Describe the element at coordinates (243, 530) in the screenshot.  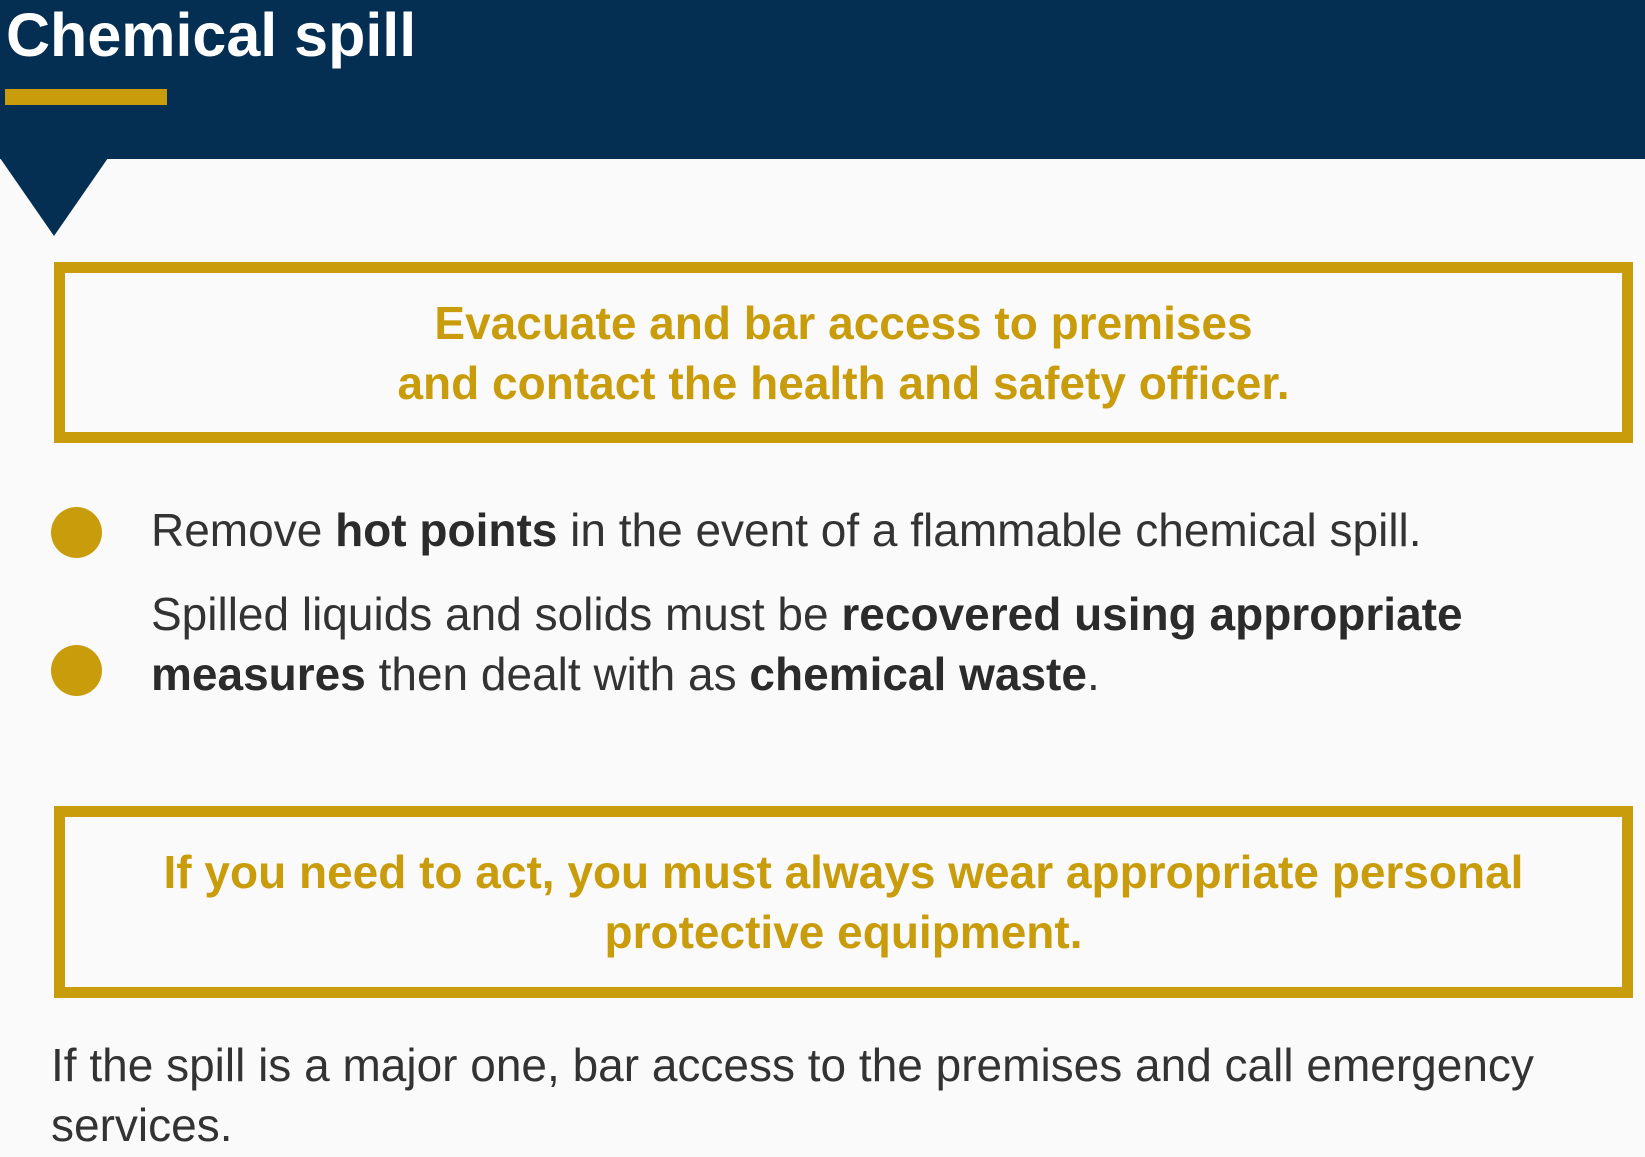
I see `item-text-segment: Remove` at that location.